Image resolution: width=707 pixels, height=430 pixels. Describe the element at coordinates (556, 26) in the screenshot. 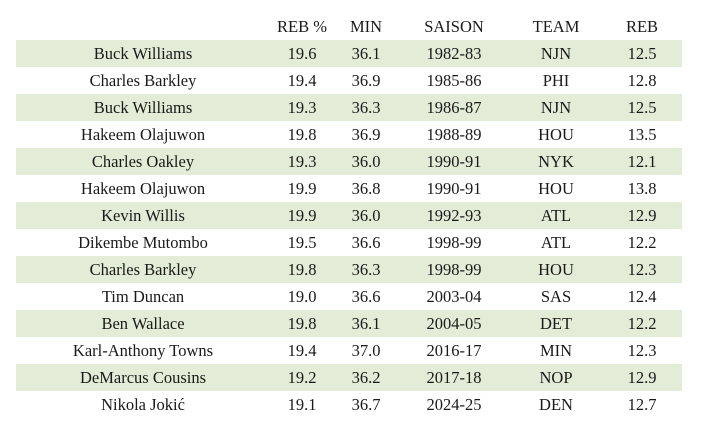

I see `header-team: TEAM` at that location.